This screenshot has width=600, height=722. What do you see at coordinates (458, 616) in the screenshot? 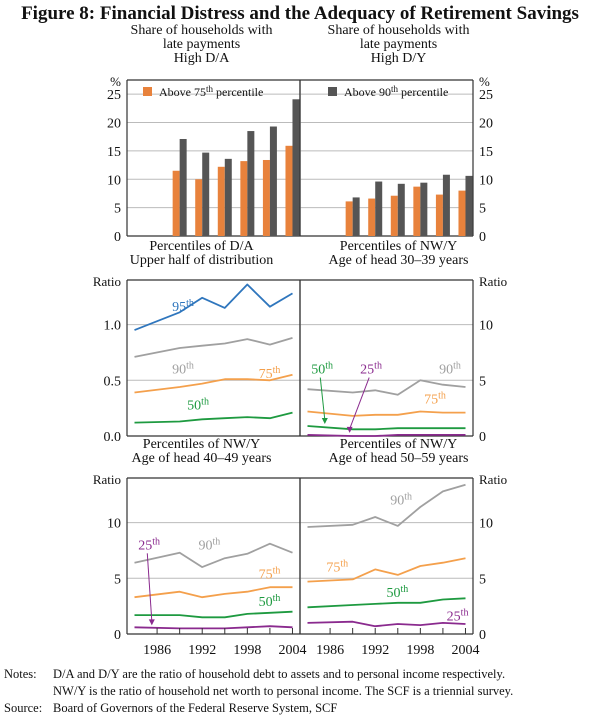
I see `series-label-nwy-50-59-25th: 25th` at bounding box center [458, 616].